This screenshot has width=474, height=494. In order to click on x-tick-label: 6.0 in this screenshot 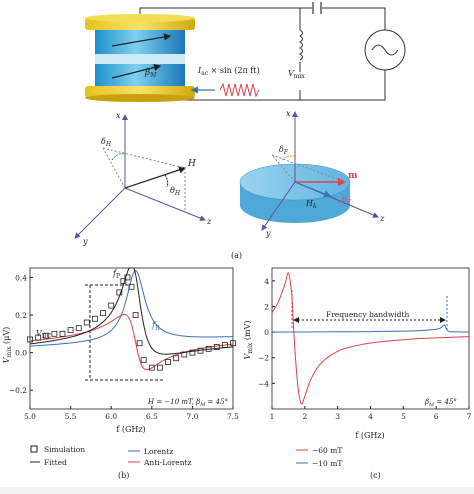, I will do `click(111, 416)`.